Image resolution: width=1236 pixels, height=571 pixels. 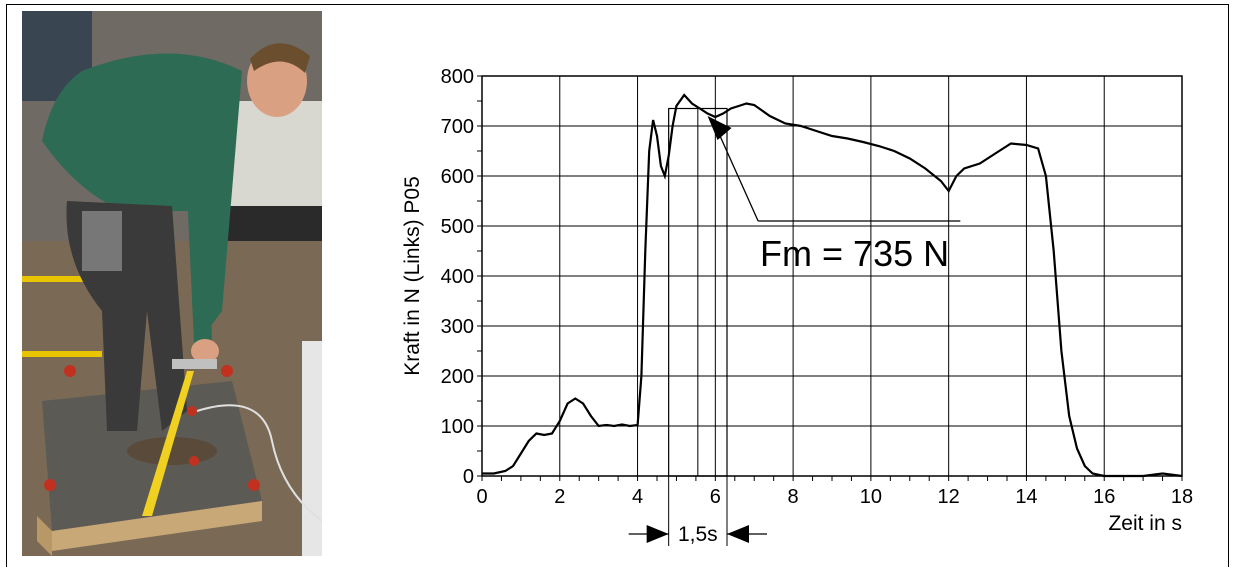 I want to click on y-axis-label: Kraft in N (Links) P05, so click(x=412, y=276).